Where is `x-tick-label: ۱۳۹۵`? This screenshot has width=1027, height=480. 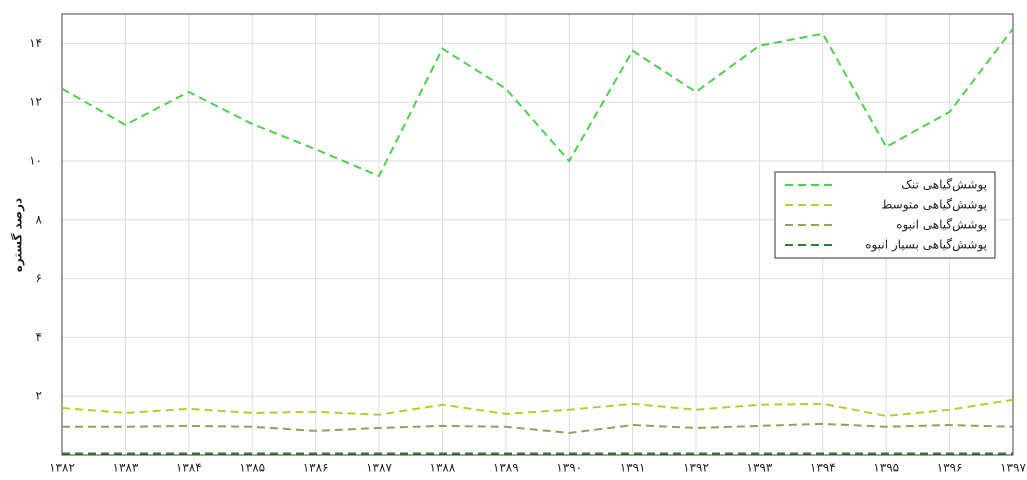
x-tick-label: ۱۳۹۵ is located at coordinates (886, 468).